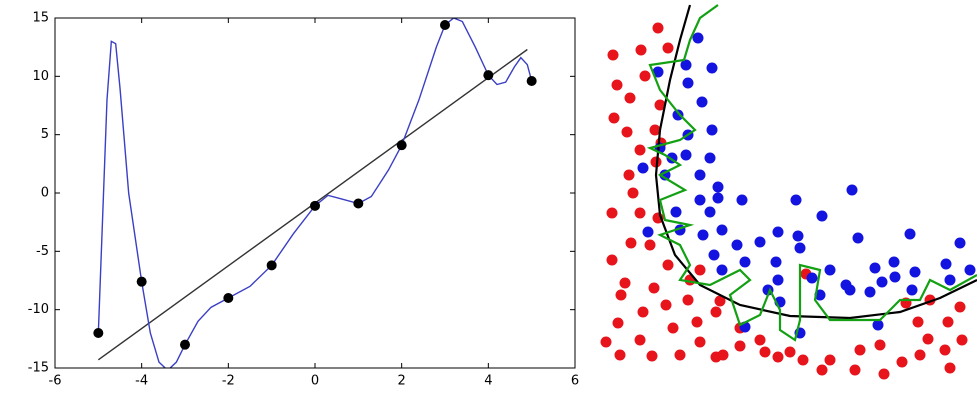 The height and width of the screenshot is (401, 977). I want to click on x-tick-label: -6, so click(55, 381).